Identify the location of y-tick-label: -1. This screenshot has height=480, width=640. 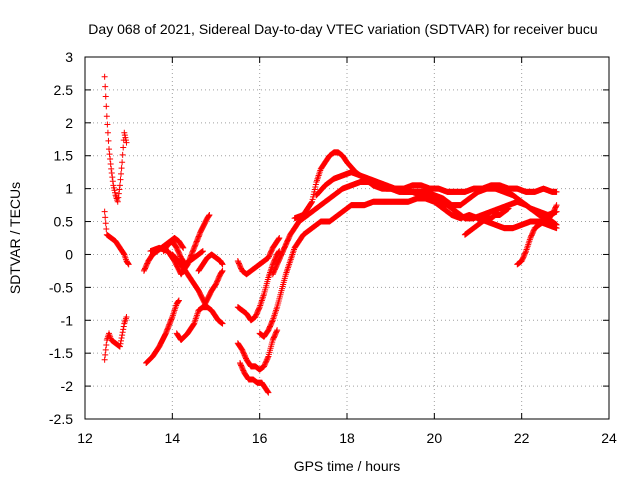
(67, 320).